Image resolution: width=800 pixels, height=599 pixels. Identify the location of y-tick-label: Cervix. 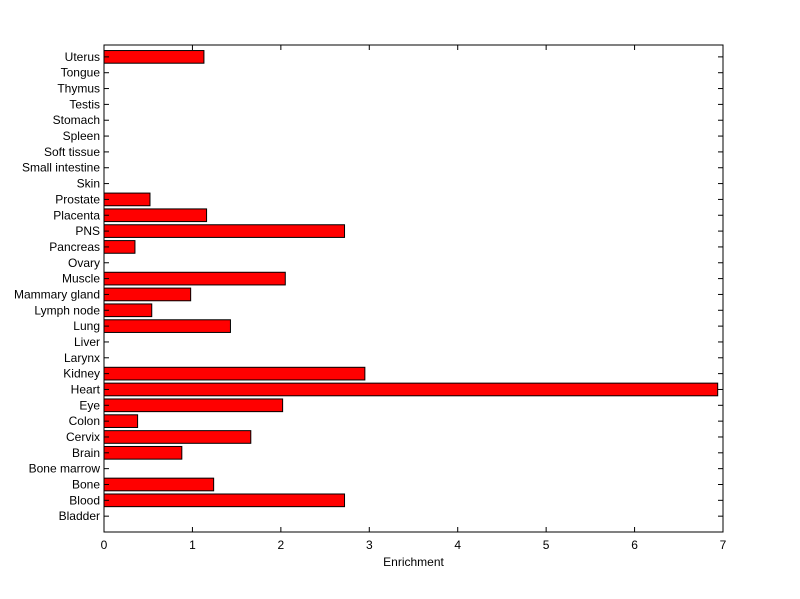
(83, 437).